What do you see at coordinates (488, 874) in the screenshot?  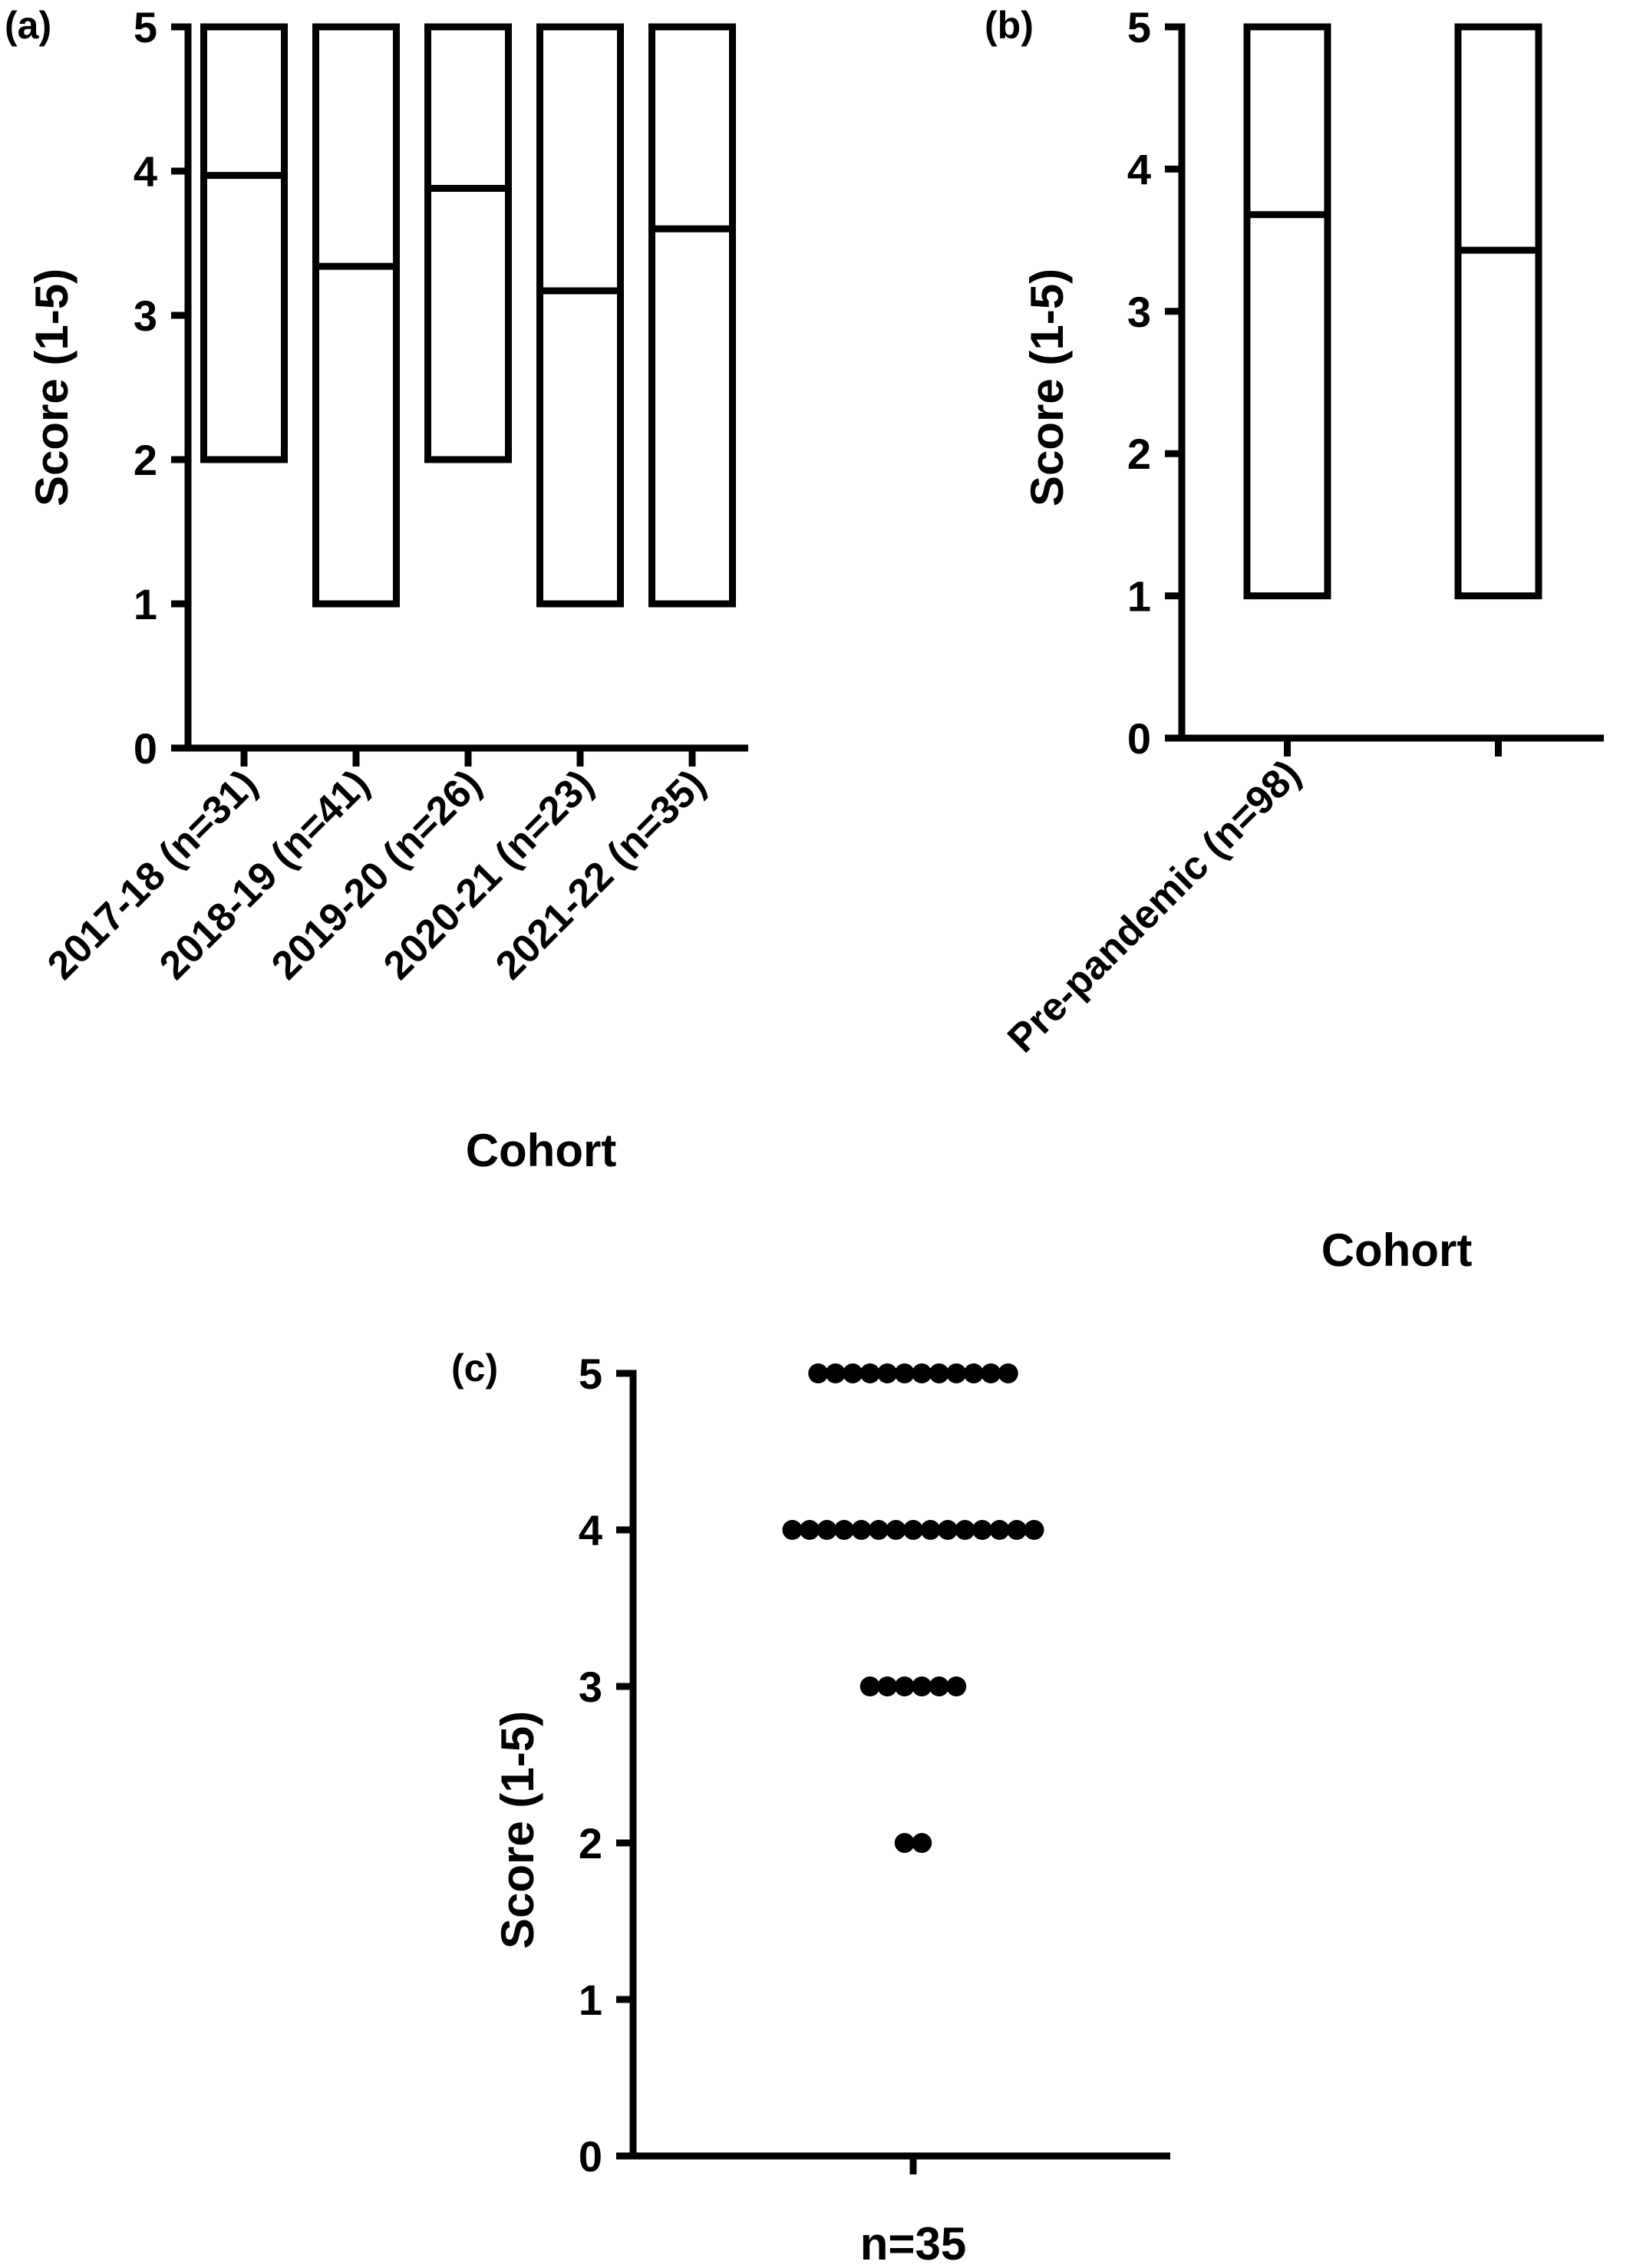 I see `panel-a-x-tick-label-3: 2020-21 (n=23)` at bounding box center [488, 874].